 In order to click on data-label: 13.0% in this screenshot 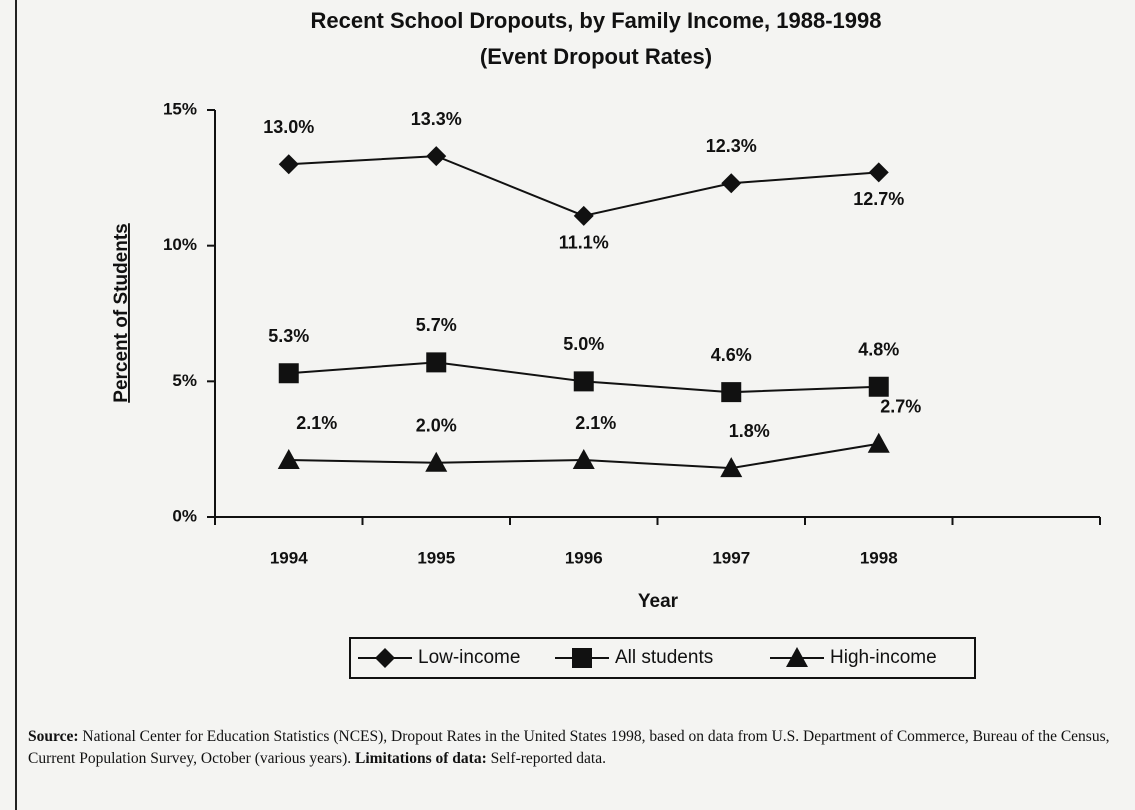, I will do `click(288, 127)`.